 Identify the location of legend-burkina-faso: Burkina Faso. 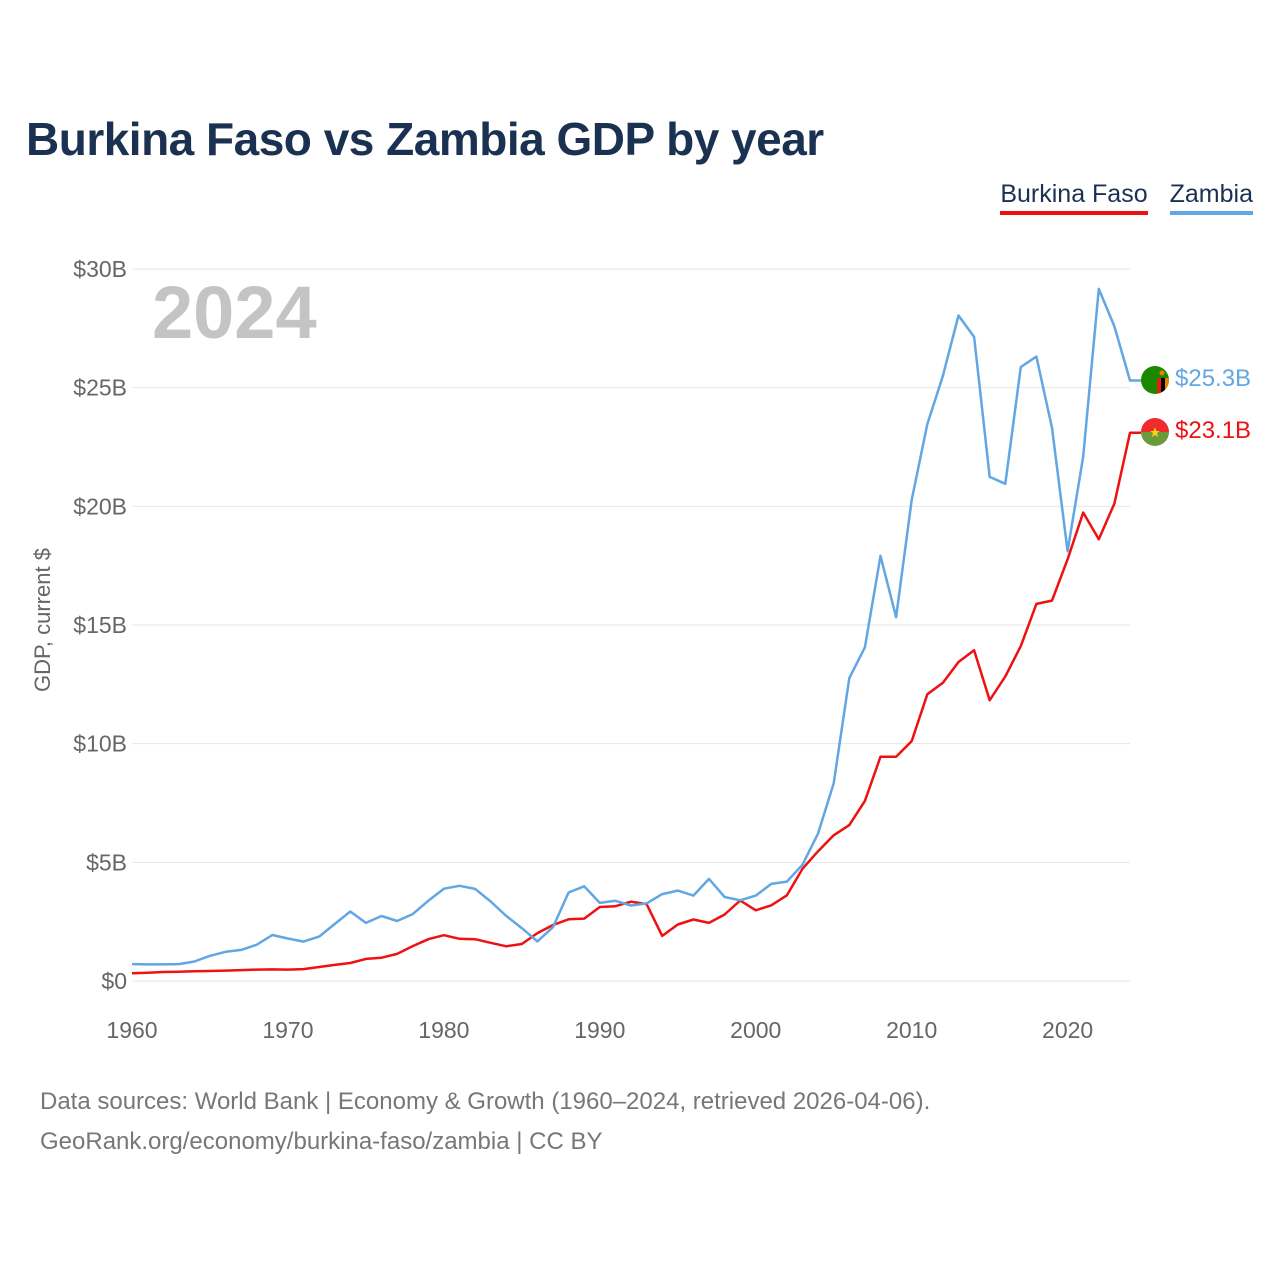
(1074, 197).